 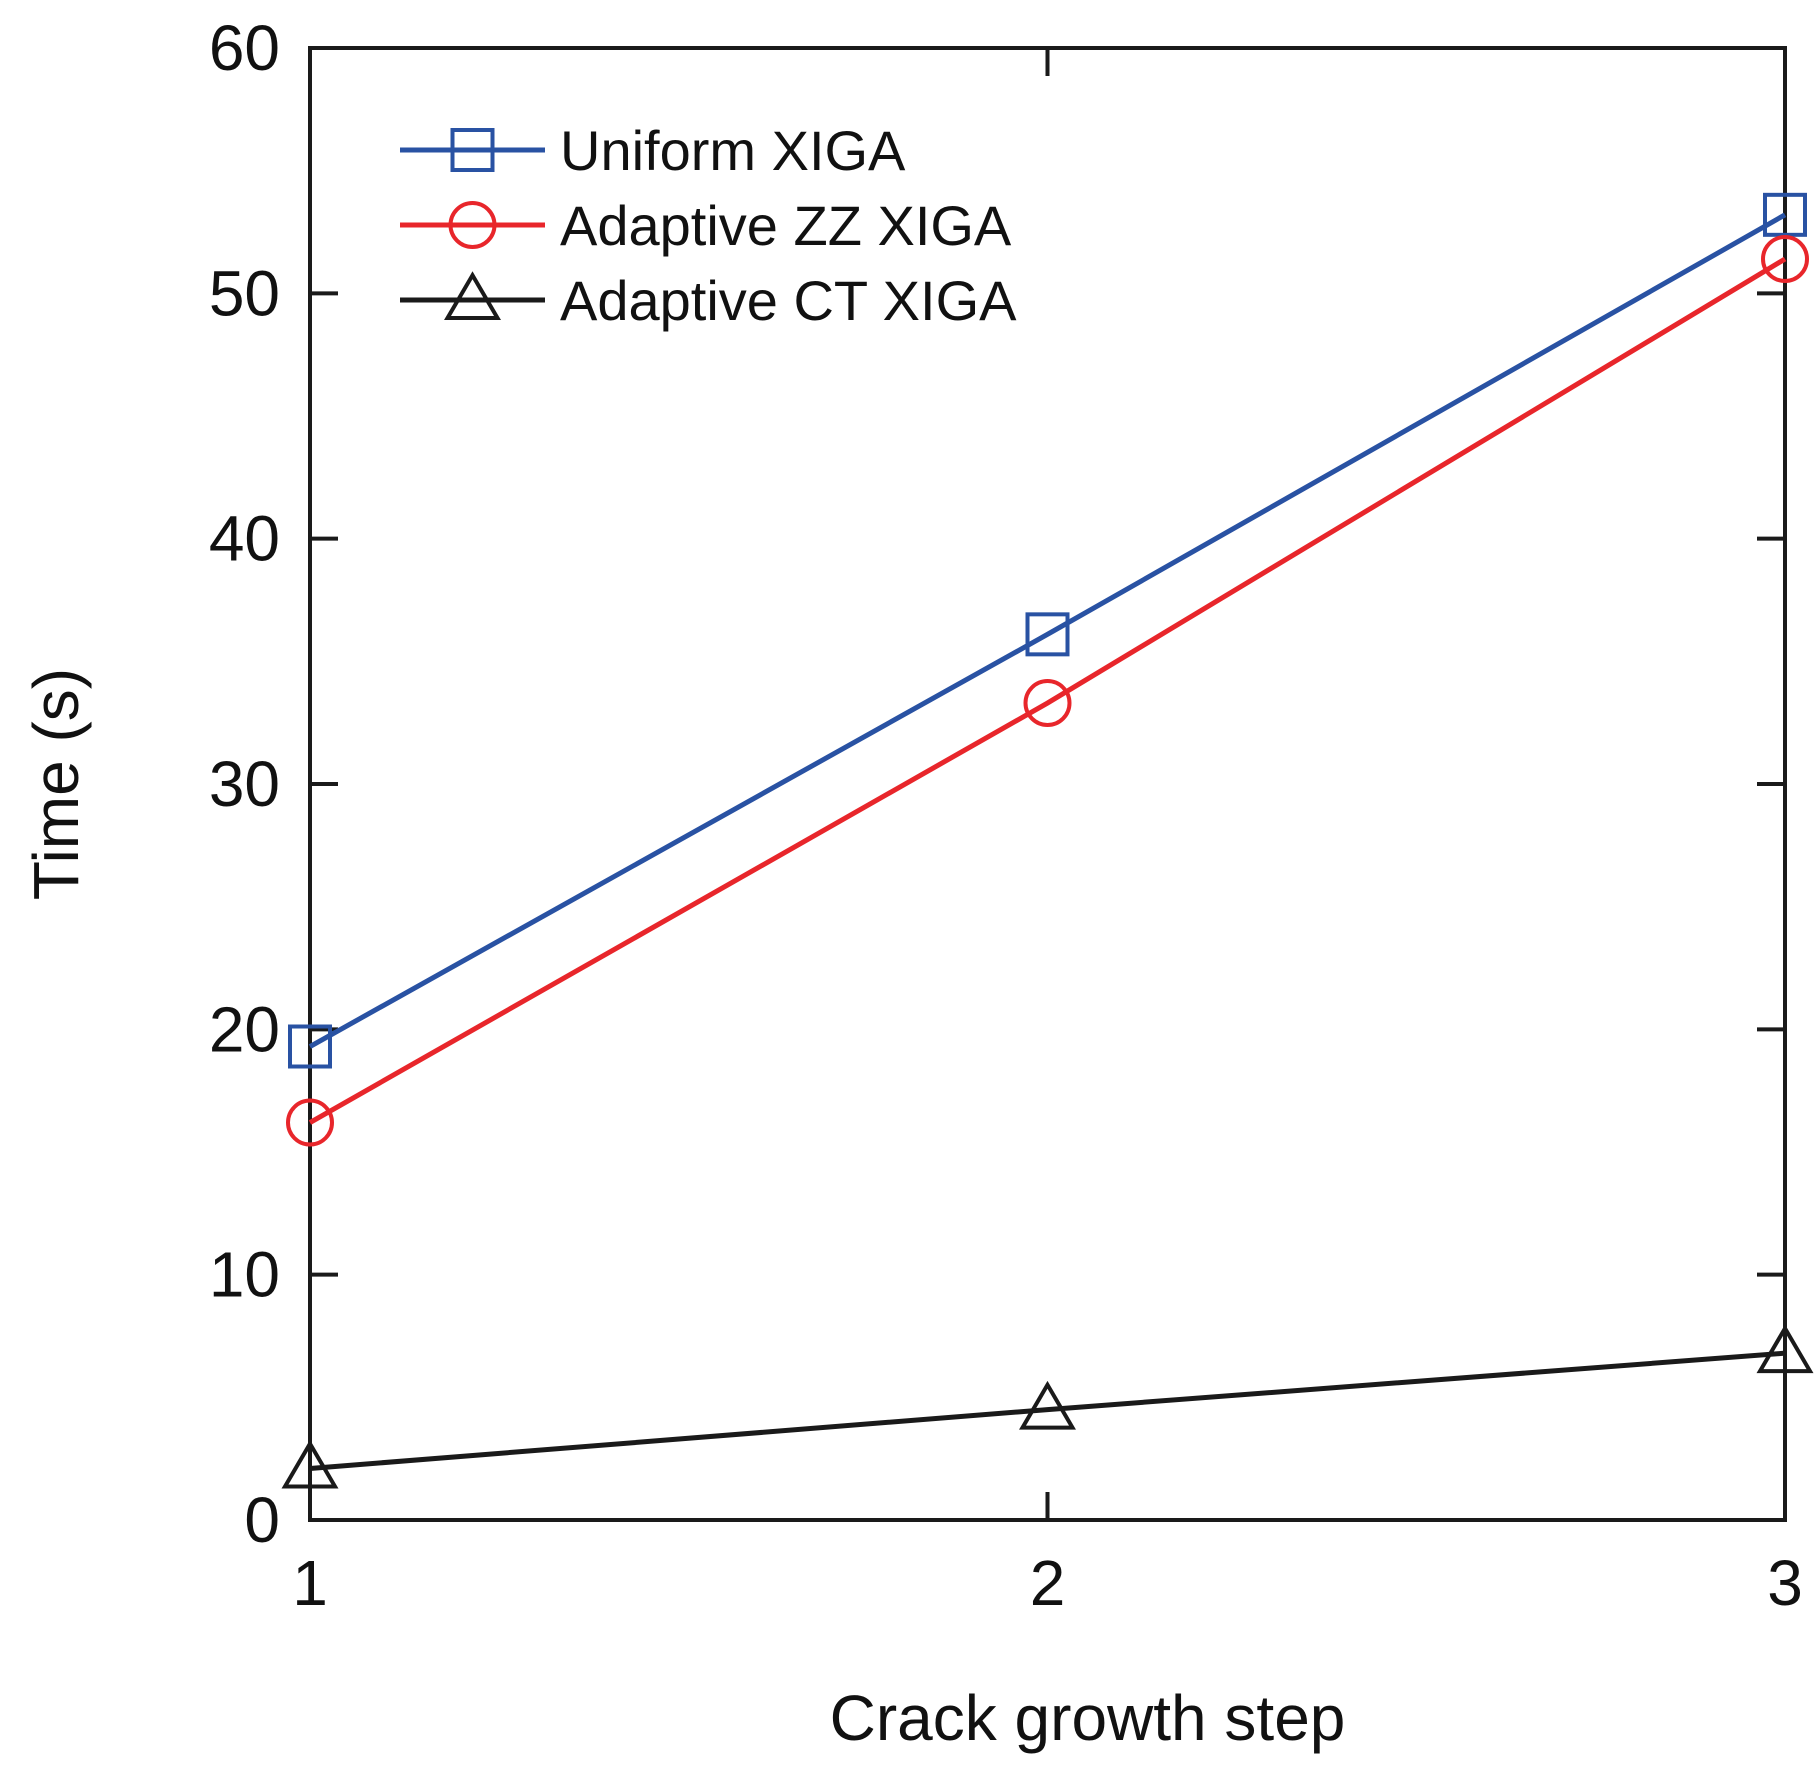 What do you see at coordinates (244, 539) in the screenshot?
I see `y-tick-label: 40` at bounding box center [244, 539].